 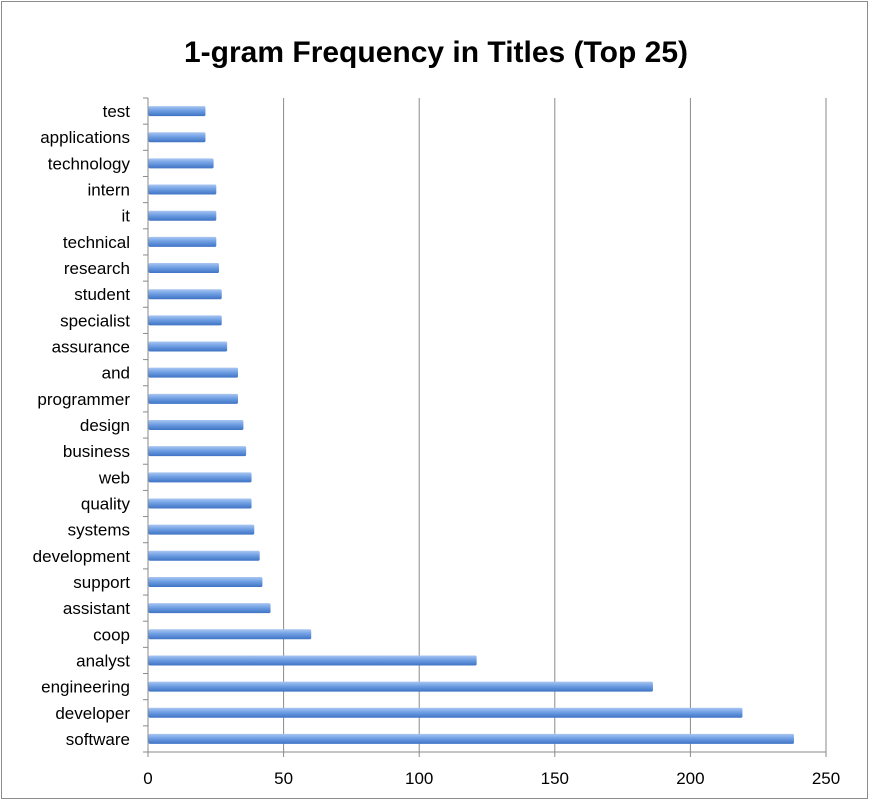 I want to click on bar-research, so click(x=184, y=268).